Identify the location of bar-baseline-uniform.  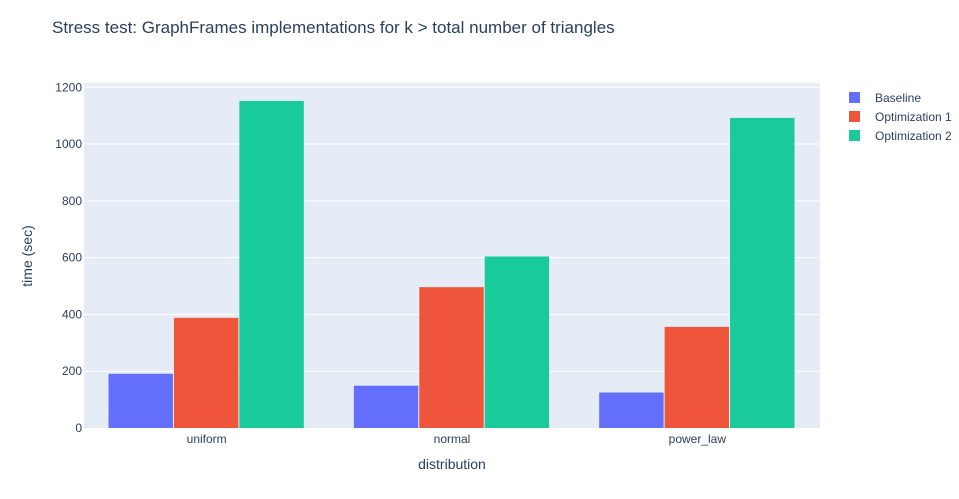
(140, 400).